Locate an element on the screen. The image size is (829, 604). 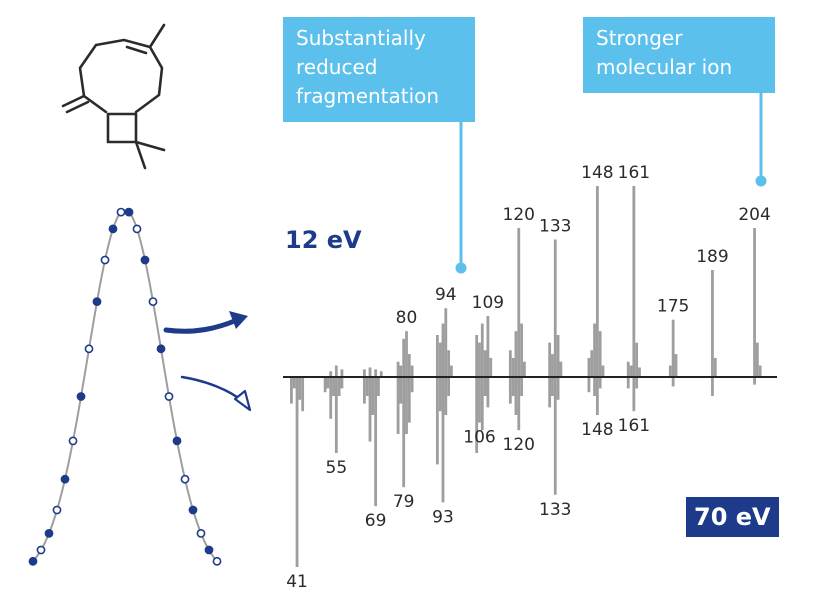
peak-label-12ev-189: 189 is located at coordinates (712, 257).